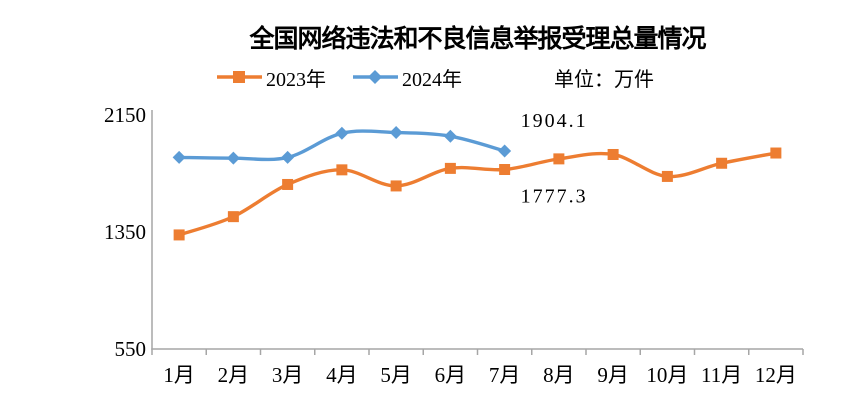 Image resolution: width=868 pixels, height=418 pixels. I want to click on marker-2023年-6月, so click(450, 168).